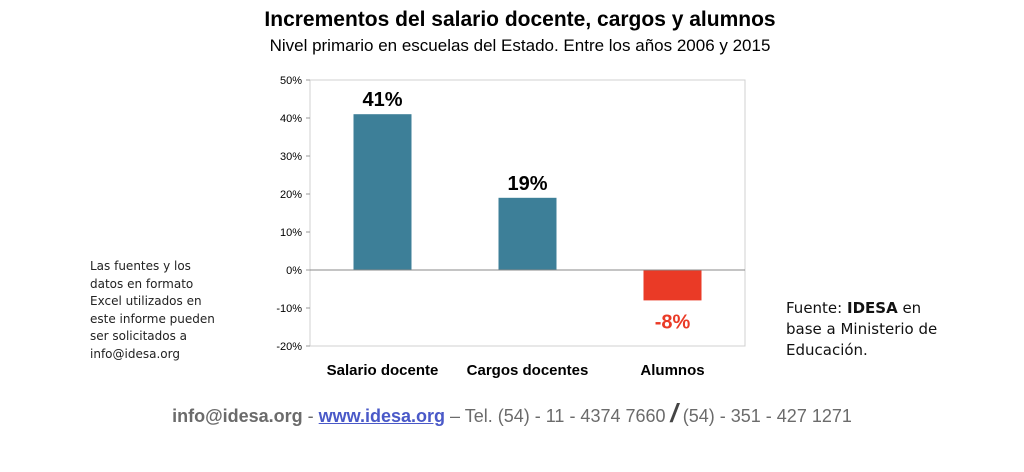 The image size is (1024, 472). What do you see at coordinates (291, 119) in the screenshot?
I see `y-tick-label: 40%` at bounding box center [291, 119].